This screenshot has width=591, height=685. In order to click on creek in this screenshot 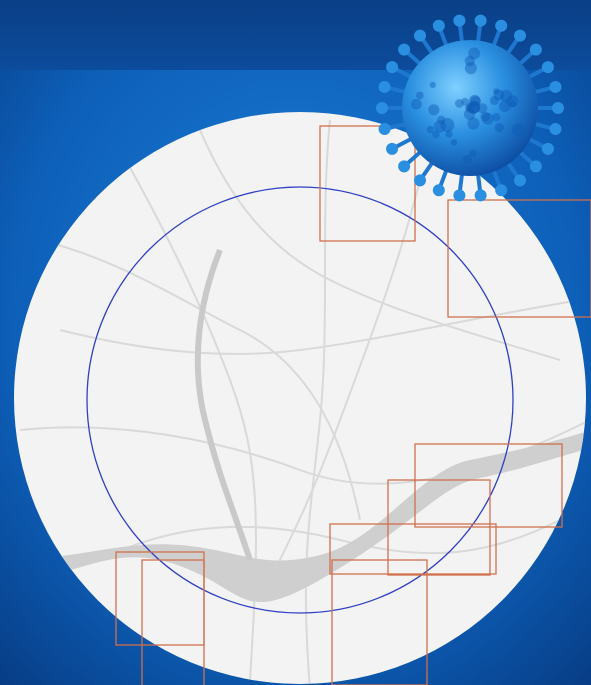, I will do `click(223, 404)`.